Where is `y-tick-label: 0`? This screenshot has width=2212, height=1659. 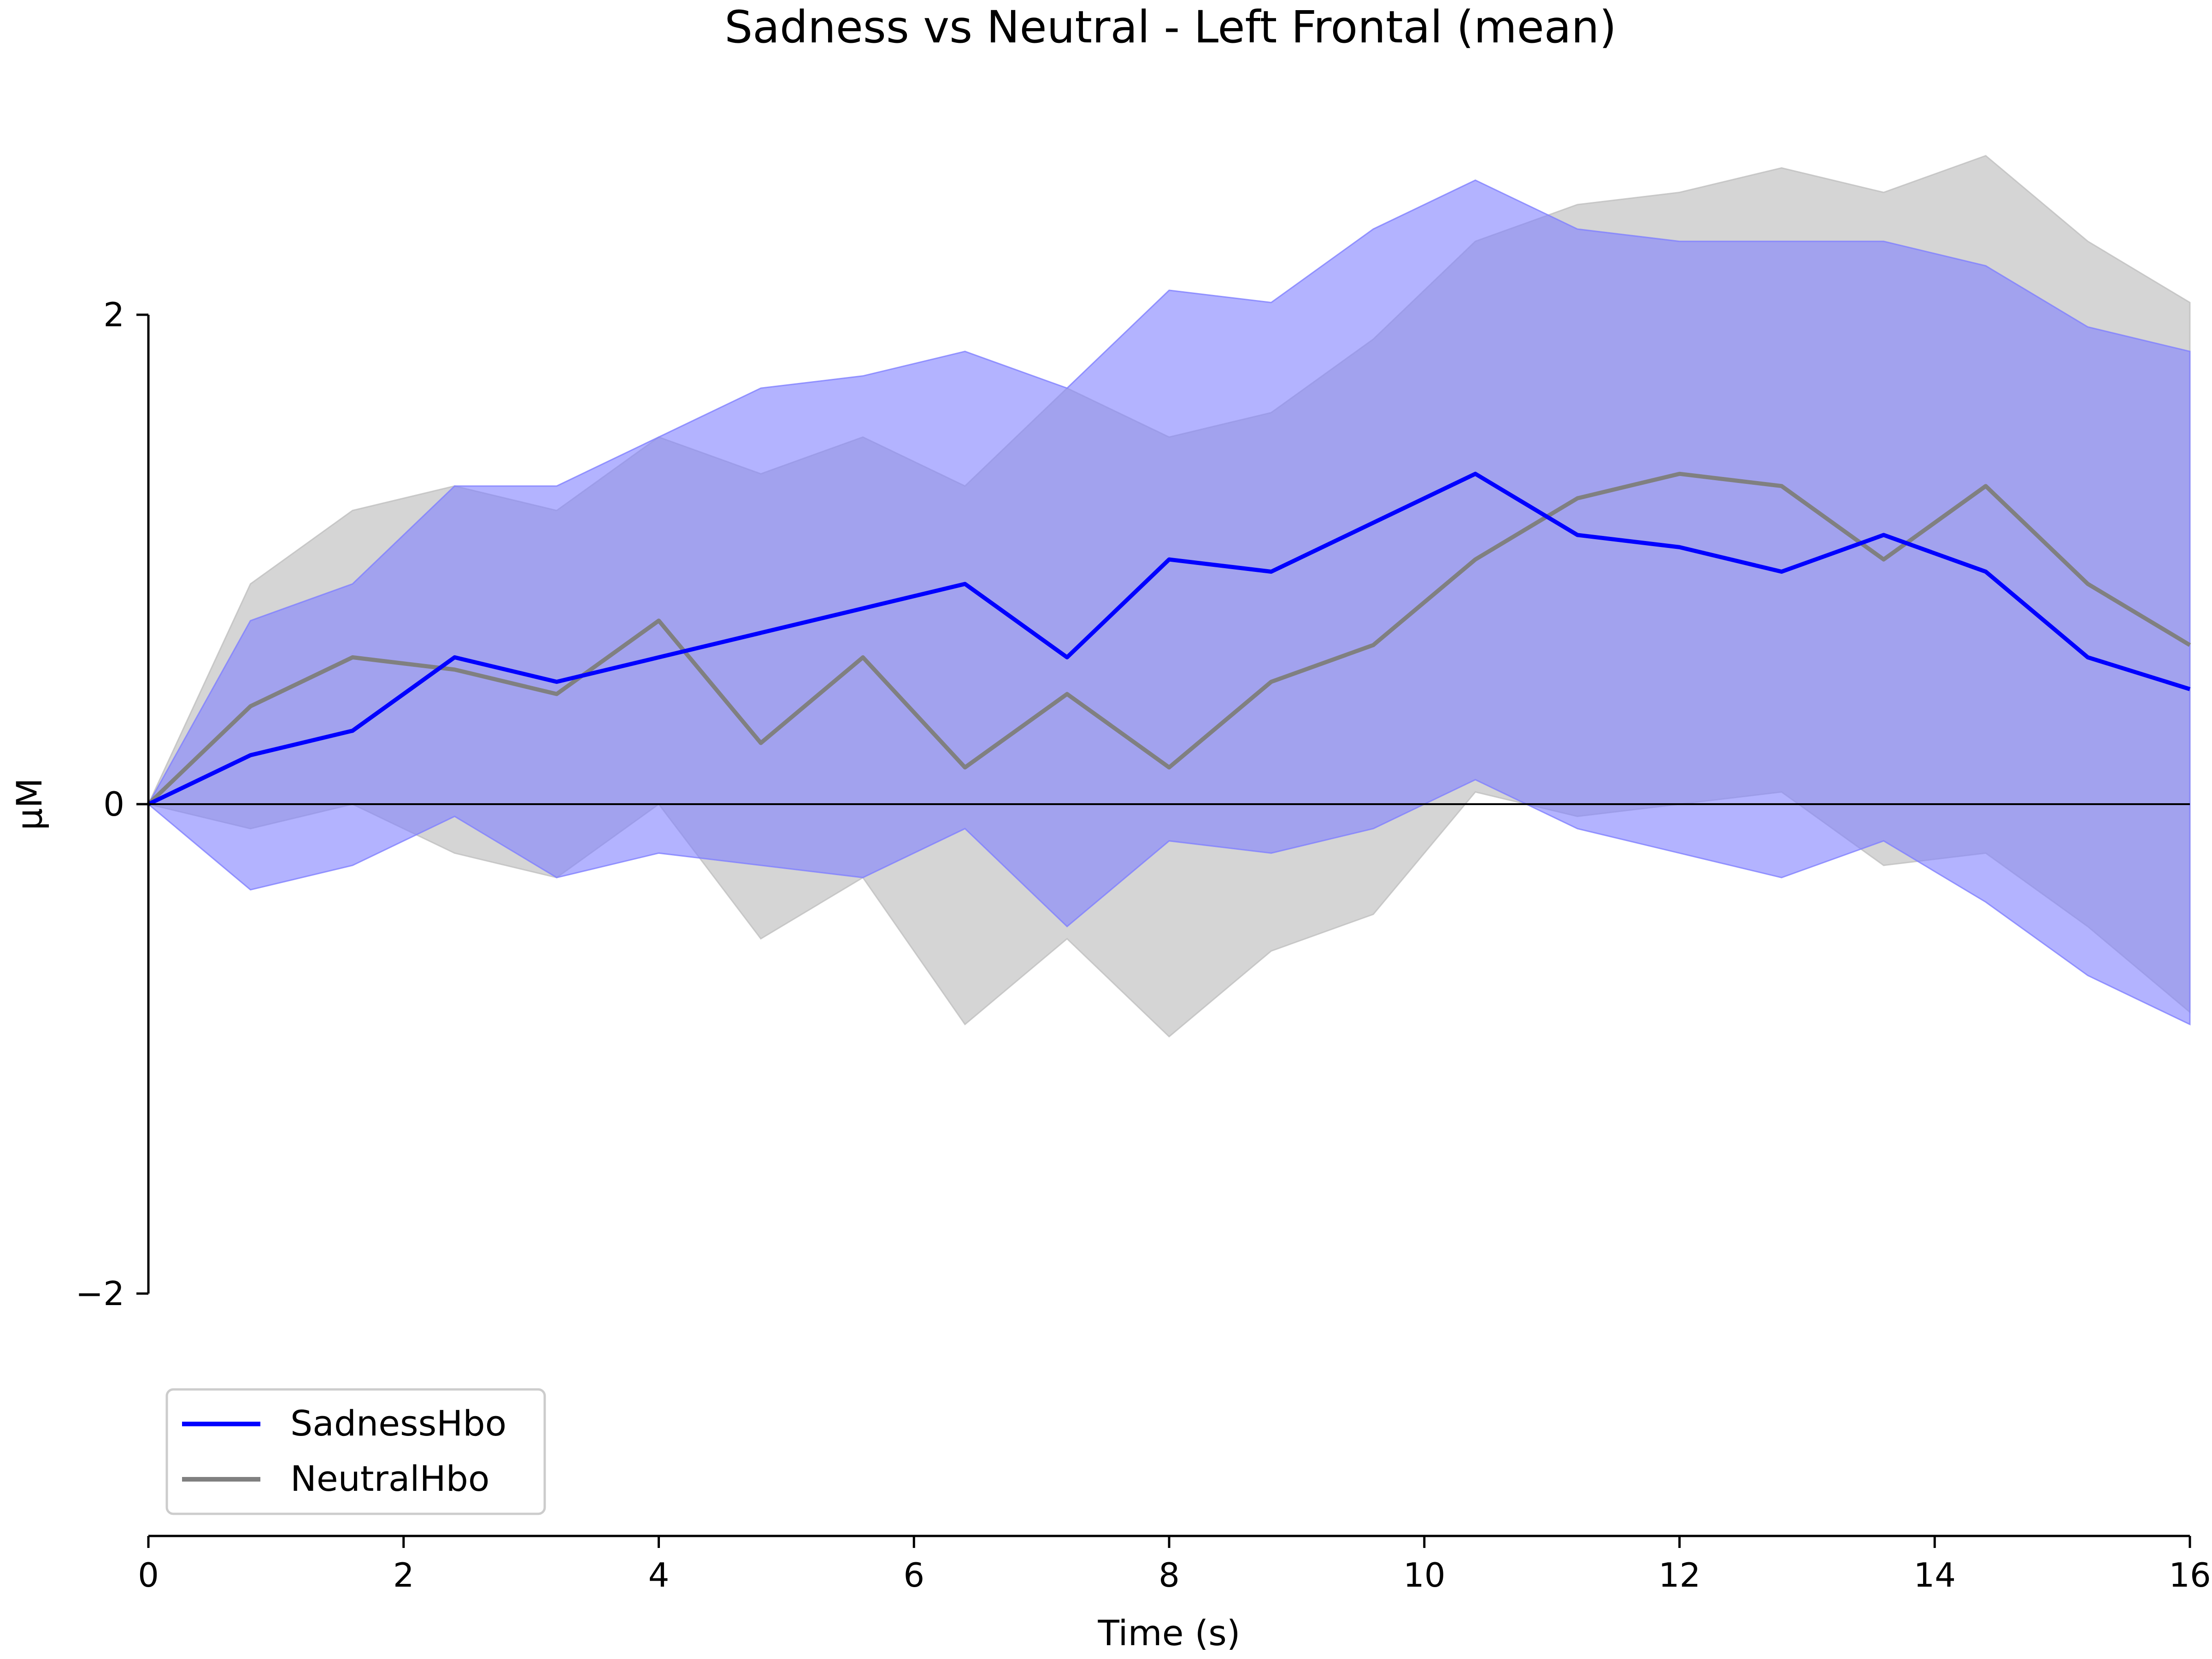 y-tick-label: 0 is located at coordinates (113, 804).